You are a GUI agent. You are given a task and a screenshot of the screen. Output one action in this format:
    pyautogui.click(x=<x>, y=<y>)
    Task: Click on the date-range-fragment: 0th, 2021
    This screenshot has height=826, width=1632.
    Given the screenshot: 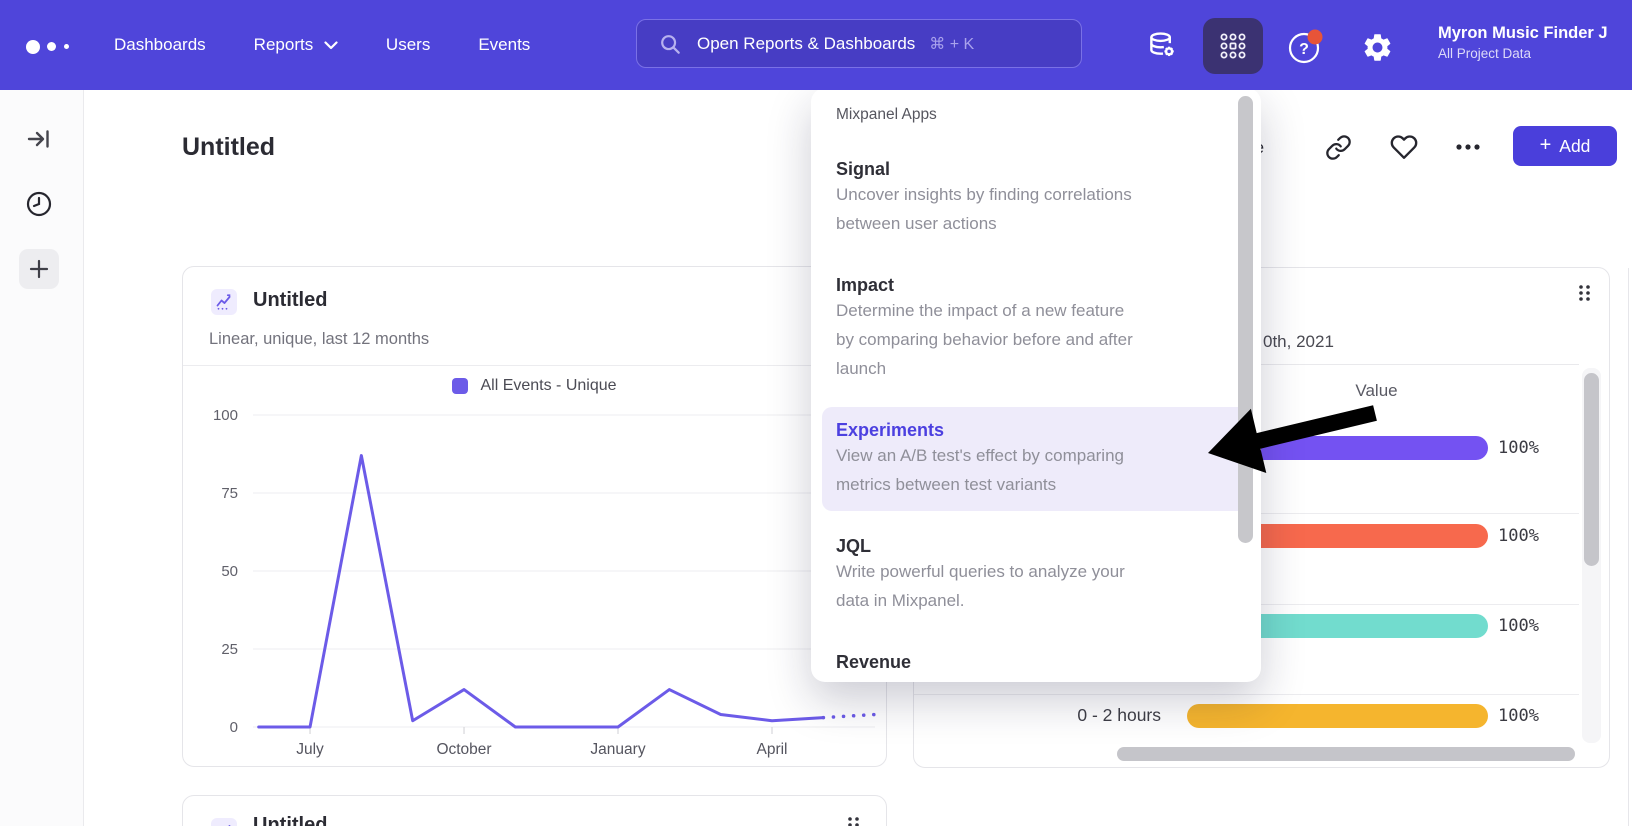 What is the action you would take?
    pyautogui.click(x=1298, y=341)
    